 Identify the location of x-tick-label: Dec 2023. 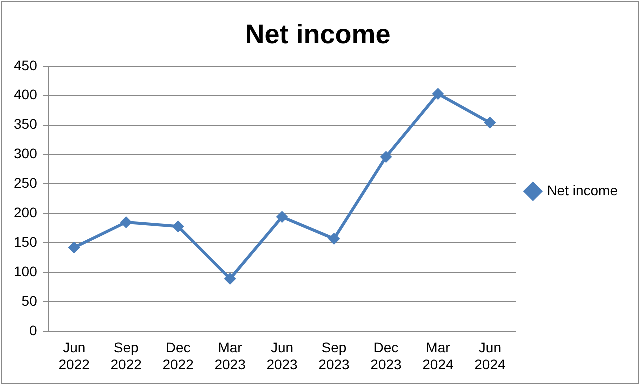
(386, 356).